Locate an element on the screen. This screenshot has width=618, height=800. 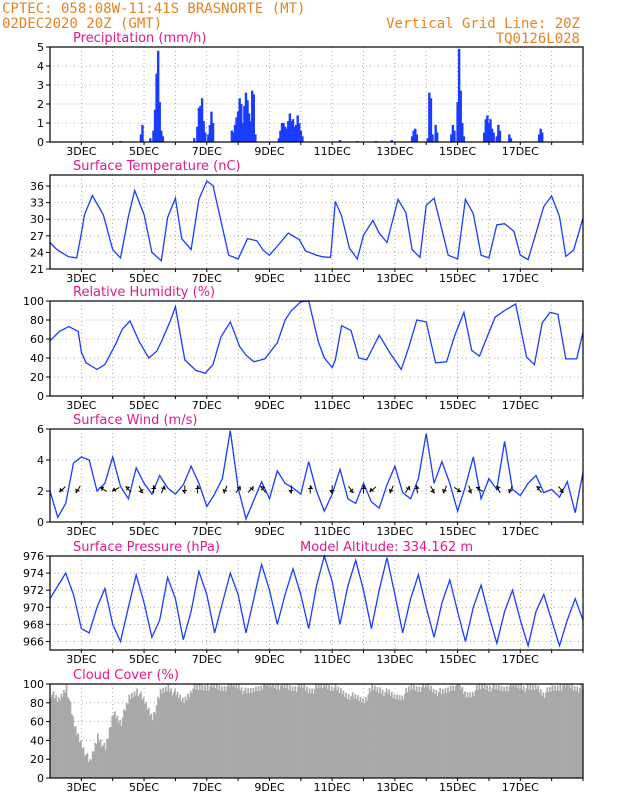
x-tick-label: 13DEC is located at coordinates (394, 278).